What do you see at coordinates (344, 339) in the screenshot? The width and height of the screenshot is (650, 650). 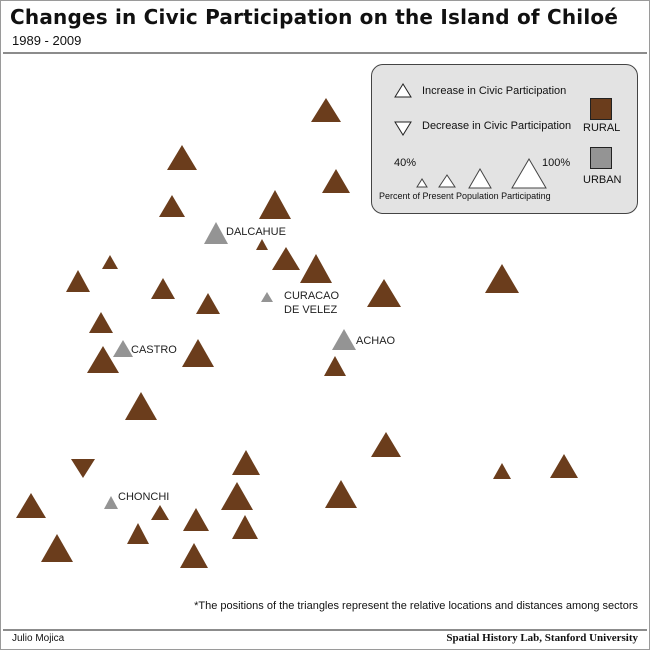 I see `urban-marker-achao` at bounding box center [344, 339].